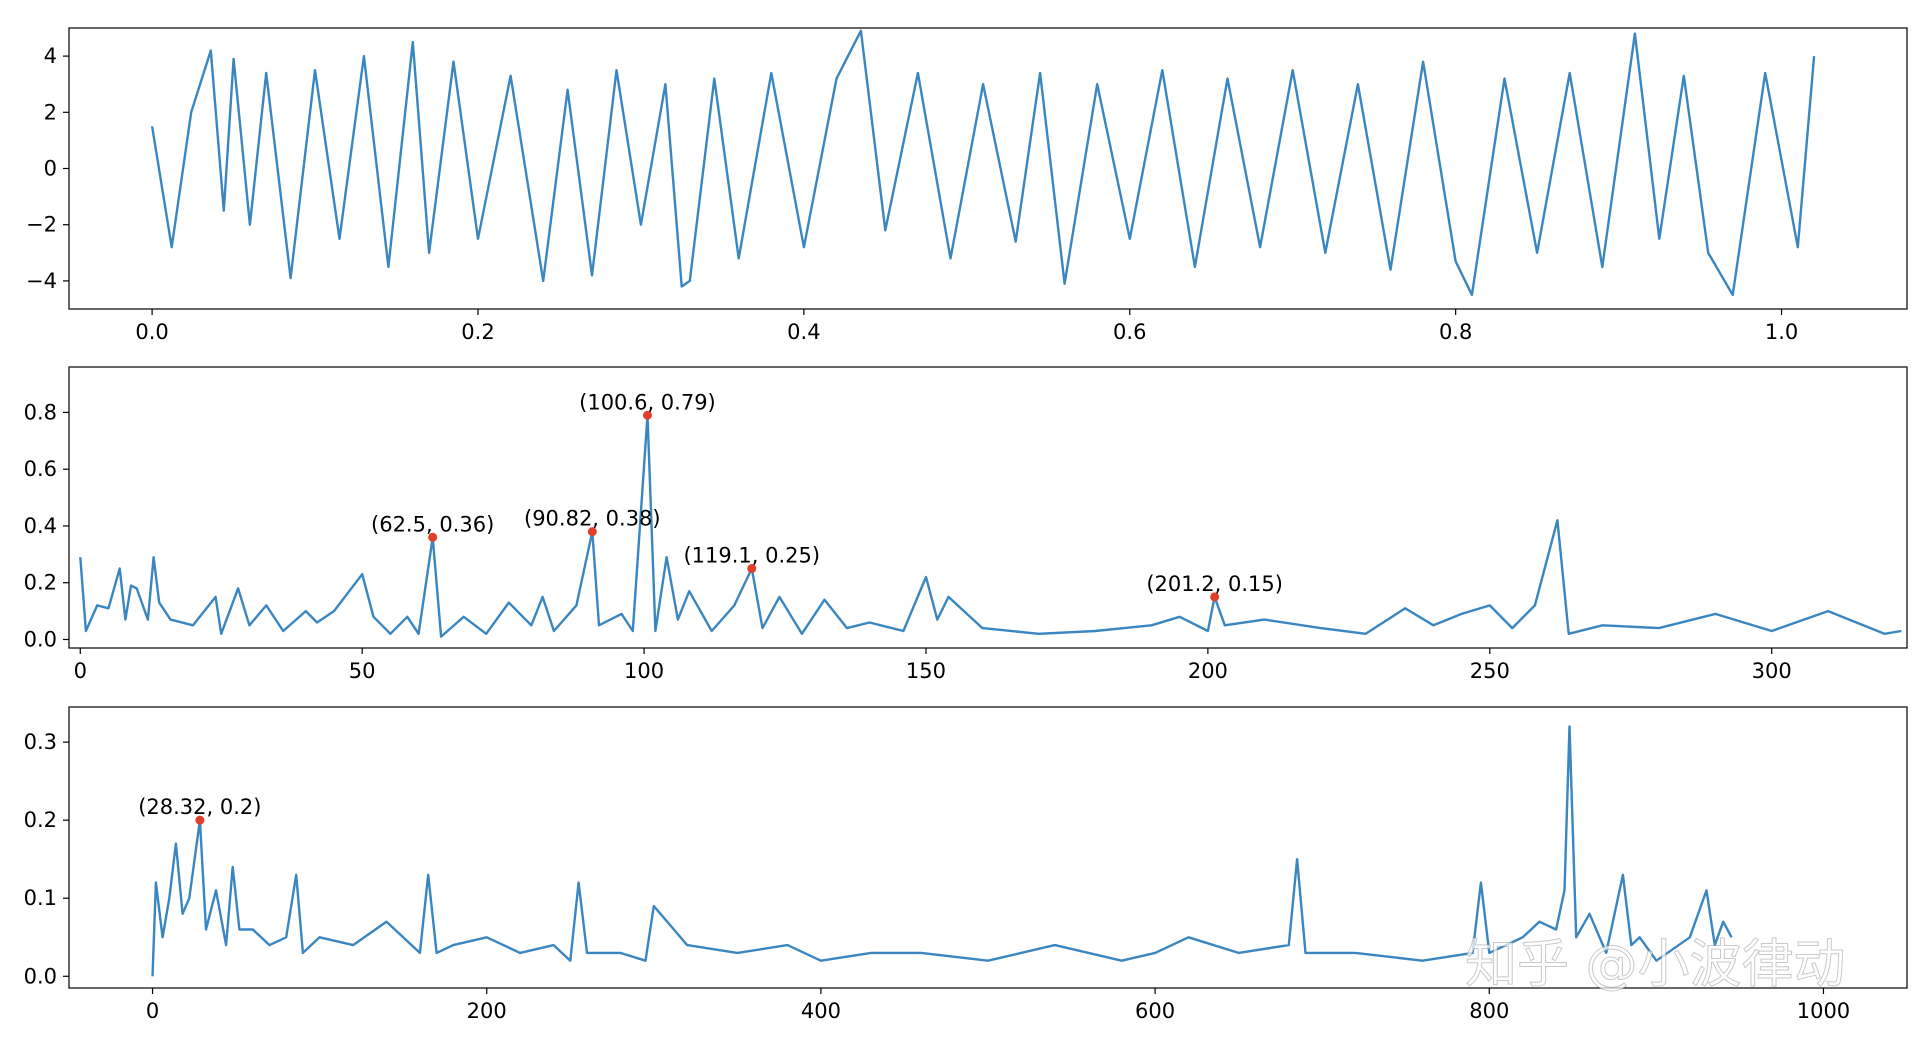 The image size is (1920, 1039). I want to click on spectrum-1-ytick-label: 0.6, so click(40, 469).